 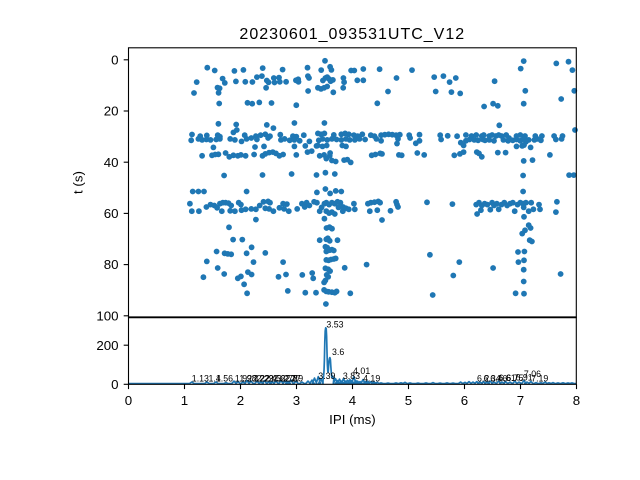 What do you see at coordinates (338, 352) in the screenshot?
I see `svg-text: 3.6` at bounding box center [338, 352].